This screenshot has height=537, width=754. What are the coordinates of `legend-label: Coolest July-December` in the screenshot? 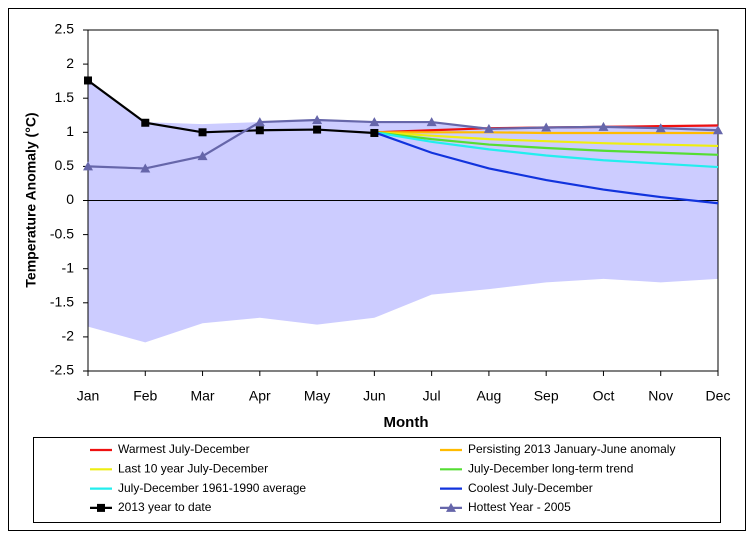 It's located at (530, 488).